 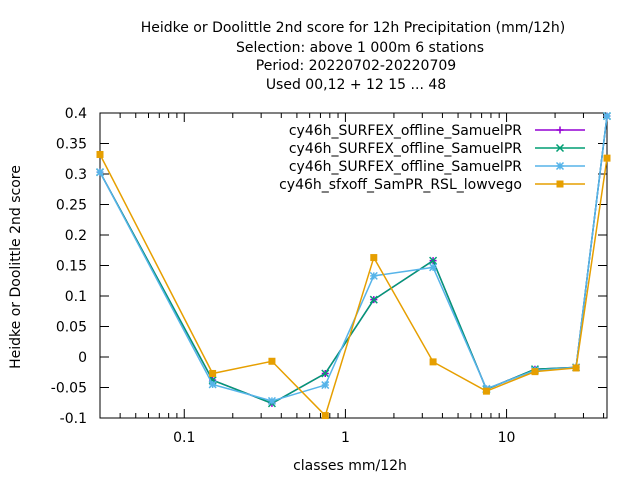 I want to click on legend-label: cy46h_sfxoff_SamPR_RSL_lowvego, so click(x=400, y=185).